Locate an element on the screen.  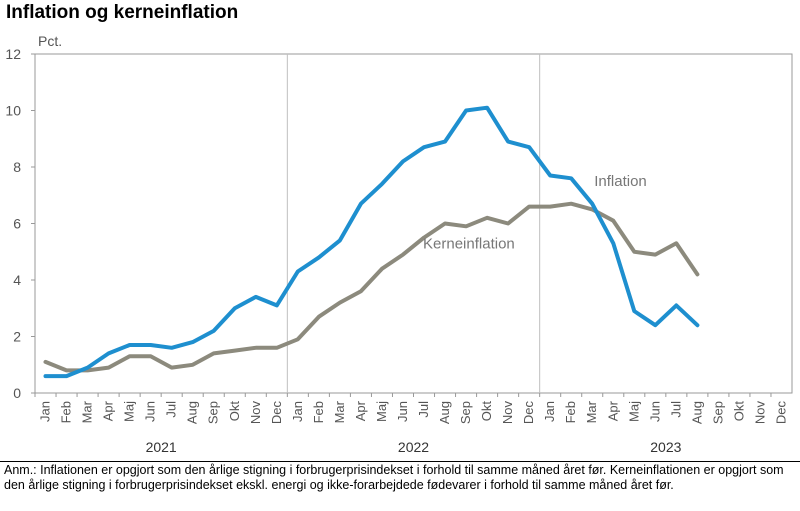
series-label-kerneinflation: Kerneinflation is located at coordinates (469, 243).